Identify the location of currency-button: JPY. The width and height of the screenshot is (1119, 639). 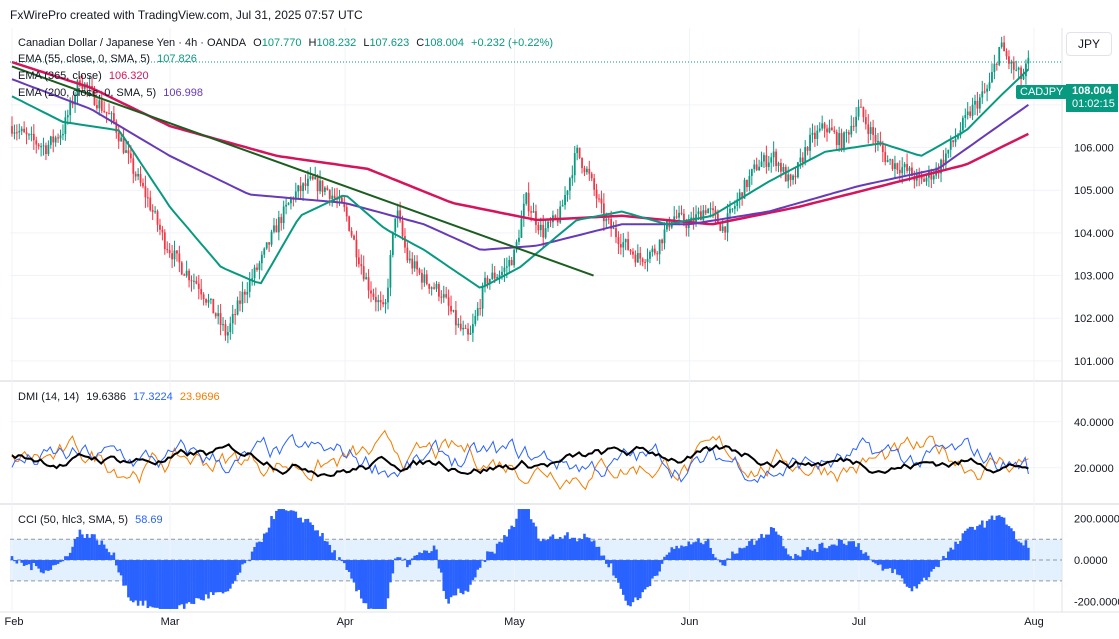
(1089, 44).